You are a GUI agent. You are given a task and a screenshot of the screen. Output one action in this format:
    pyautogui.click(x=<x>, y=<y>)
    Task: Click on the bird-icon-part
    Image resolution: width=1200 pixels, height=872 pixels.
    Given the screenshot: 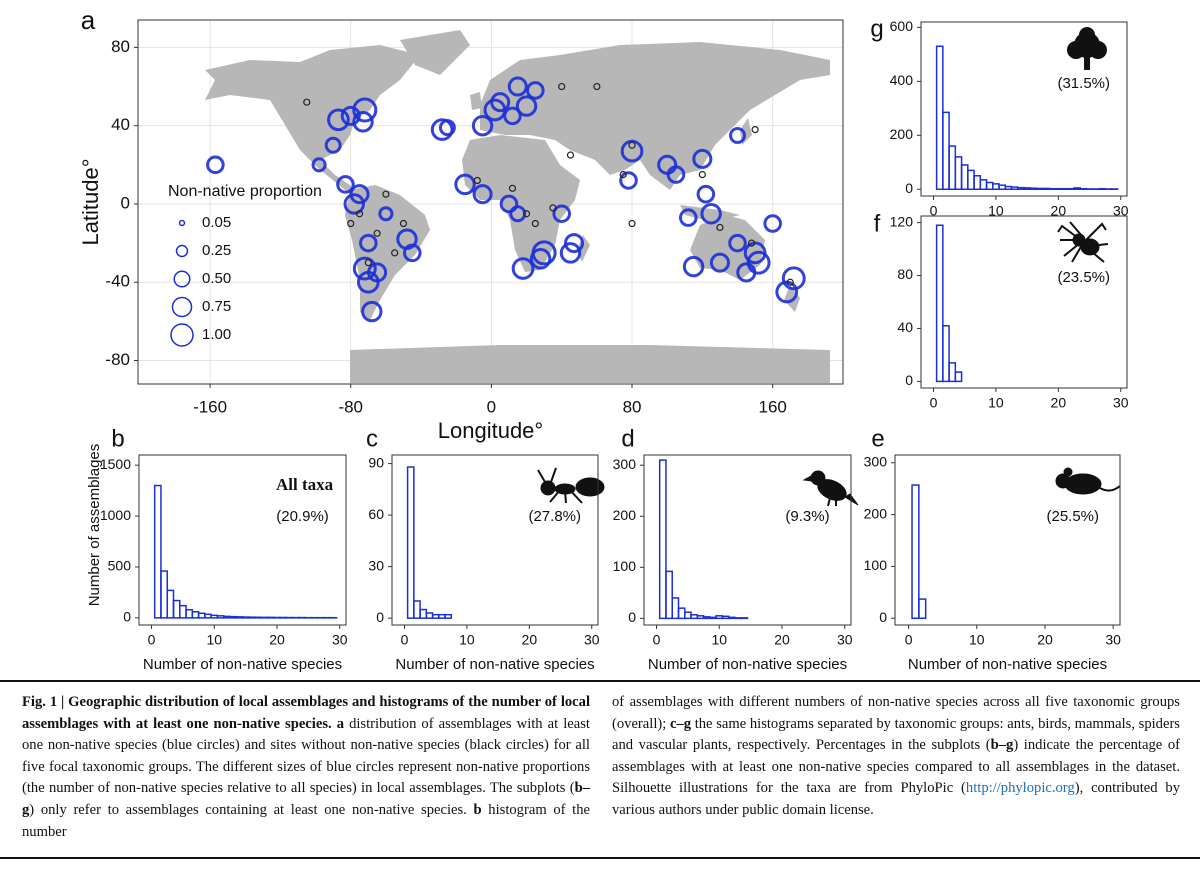 What is the action you would take?
    pyautogui.click(x=832, y=502)
    